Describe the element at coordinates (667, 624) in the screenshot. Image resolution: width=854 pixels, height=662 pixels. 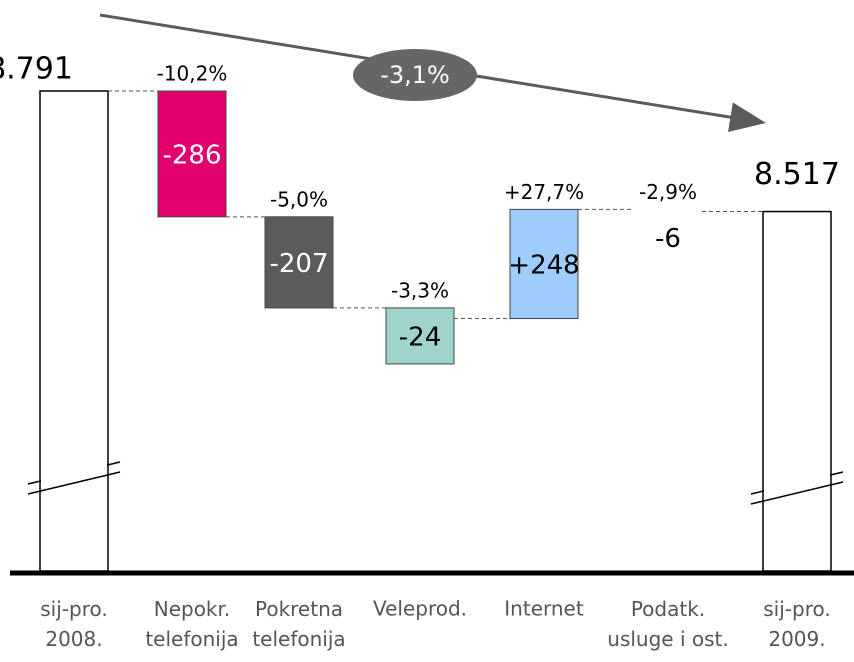
I see `category-label: Podatk. usluge i ost.` at that location.